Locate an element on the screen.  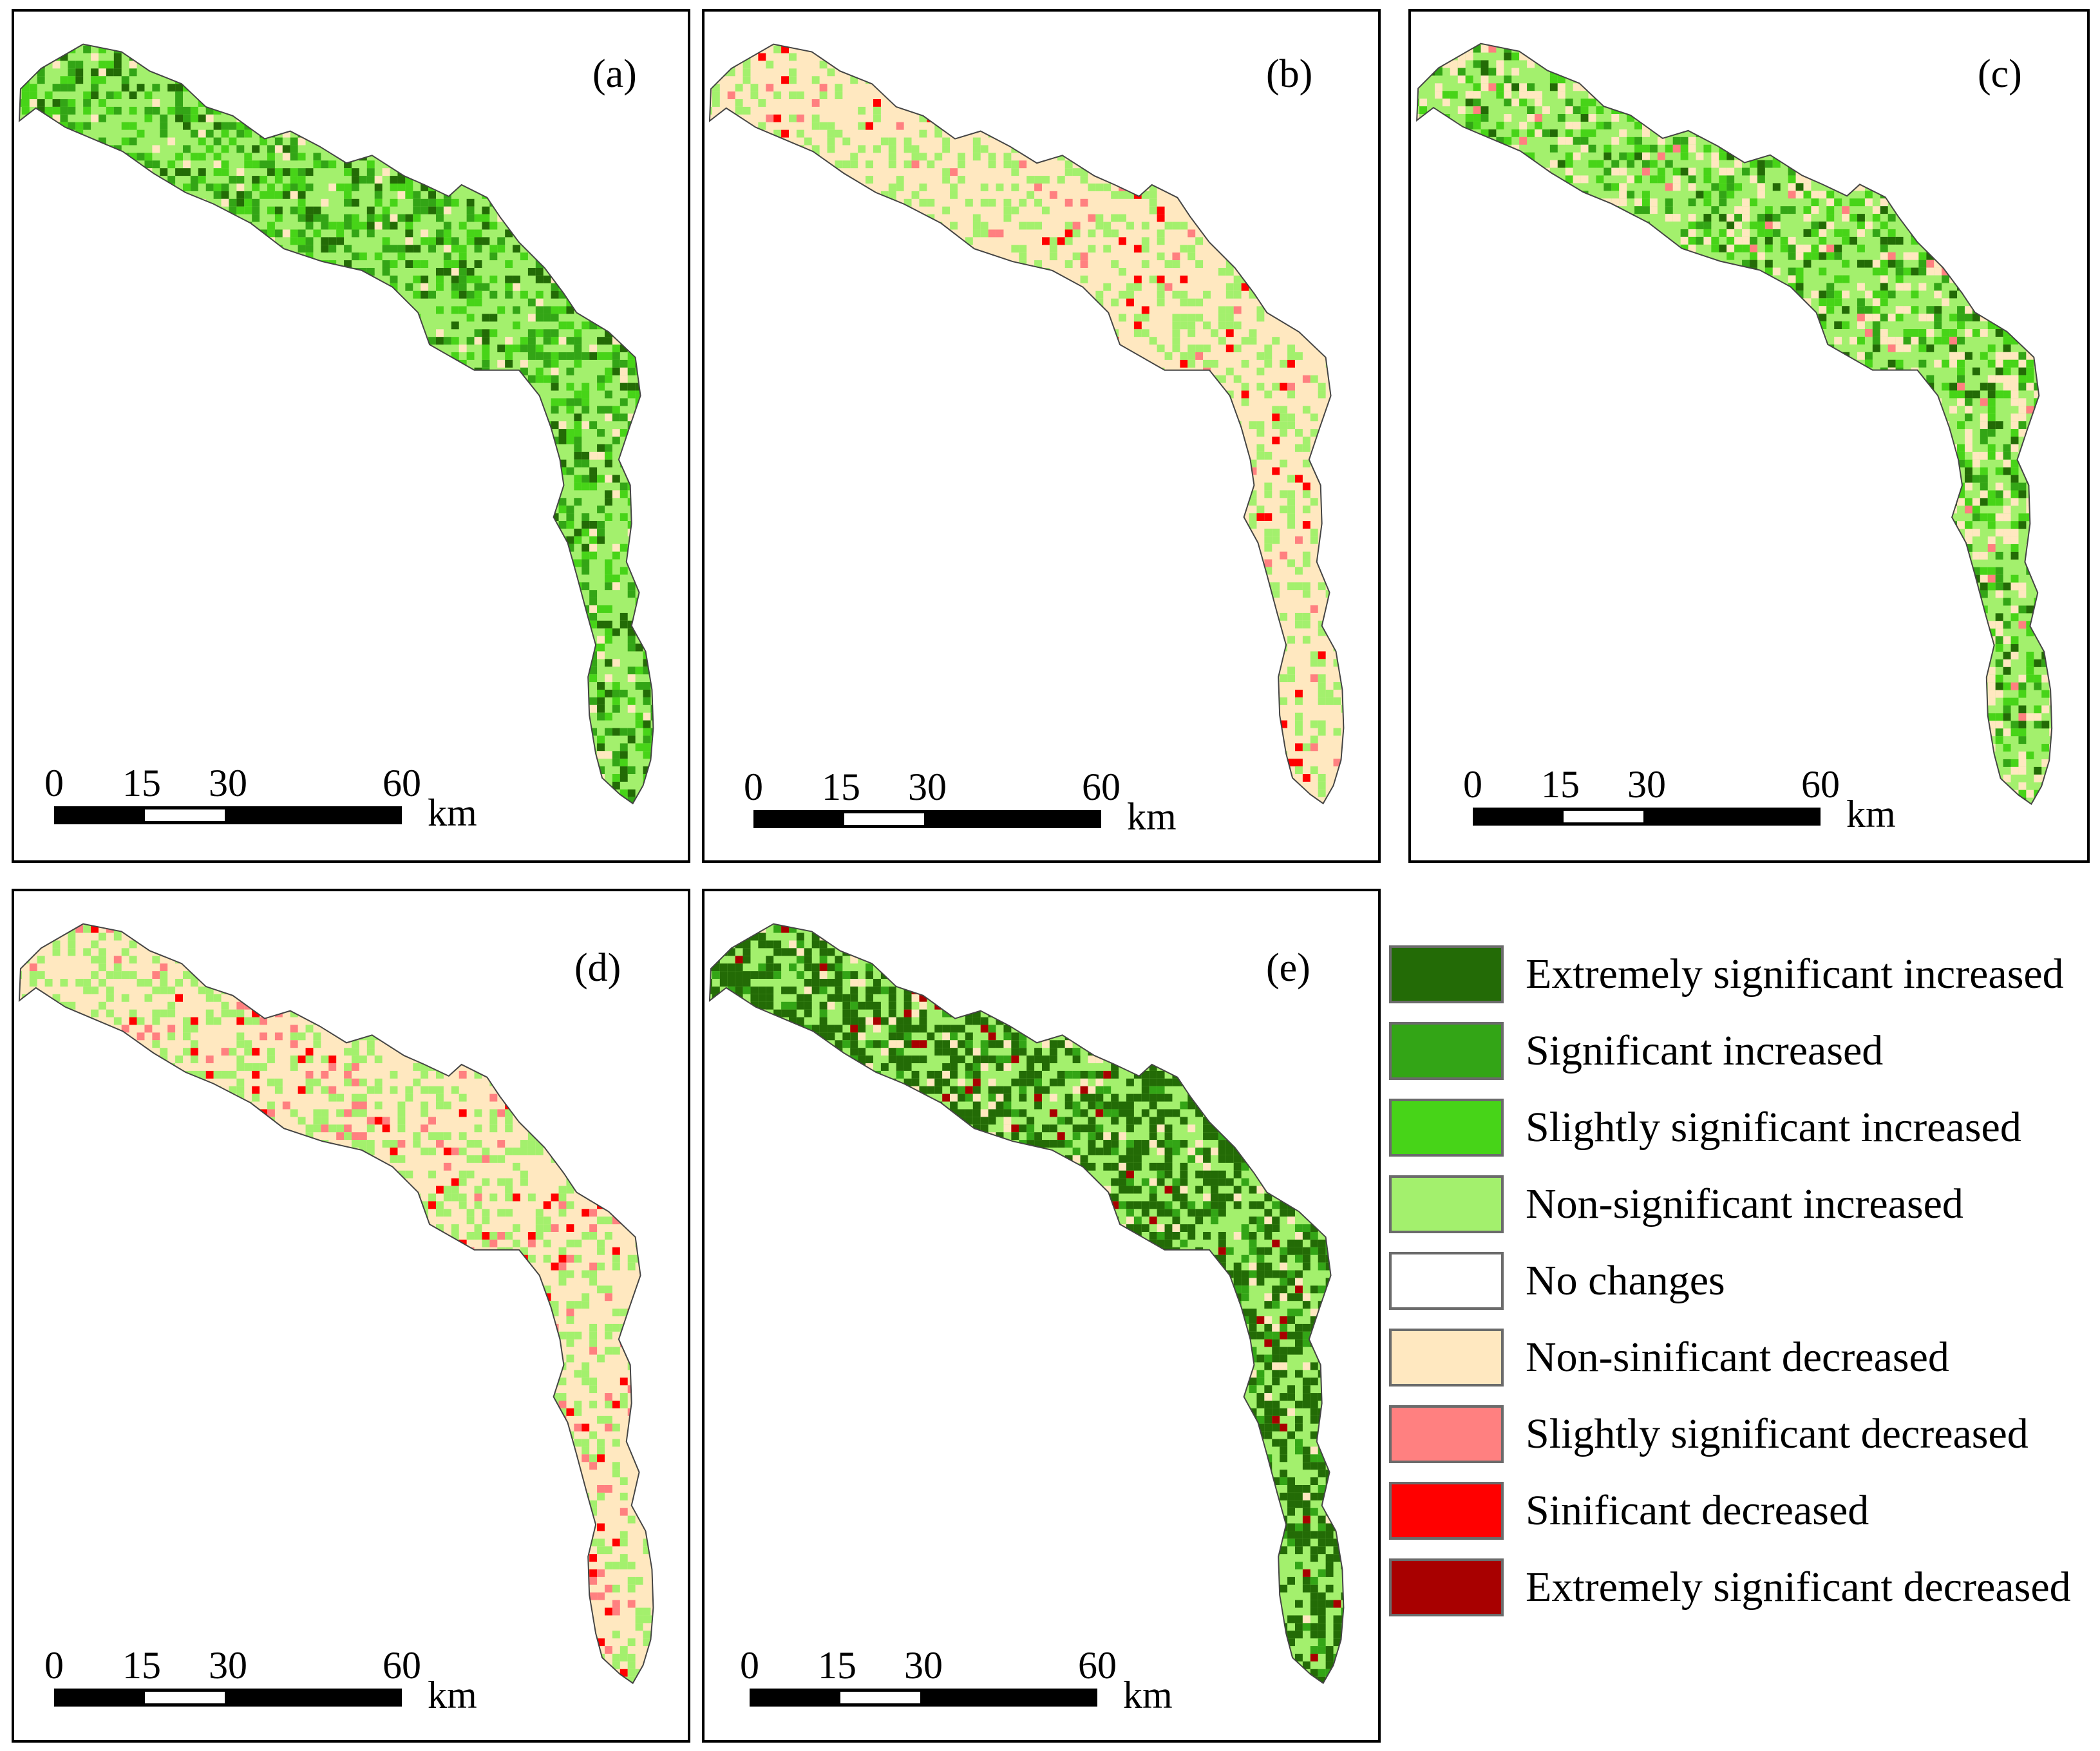
legend-label: Sinificant decreased is located at coordinates (1697, 1510).